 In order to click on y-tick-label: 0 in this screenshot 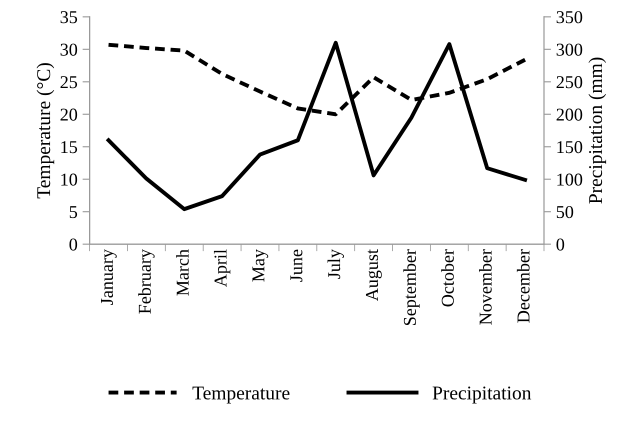, I will do `click(73, 244)`.